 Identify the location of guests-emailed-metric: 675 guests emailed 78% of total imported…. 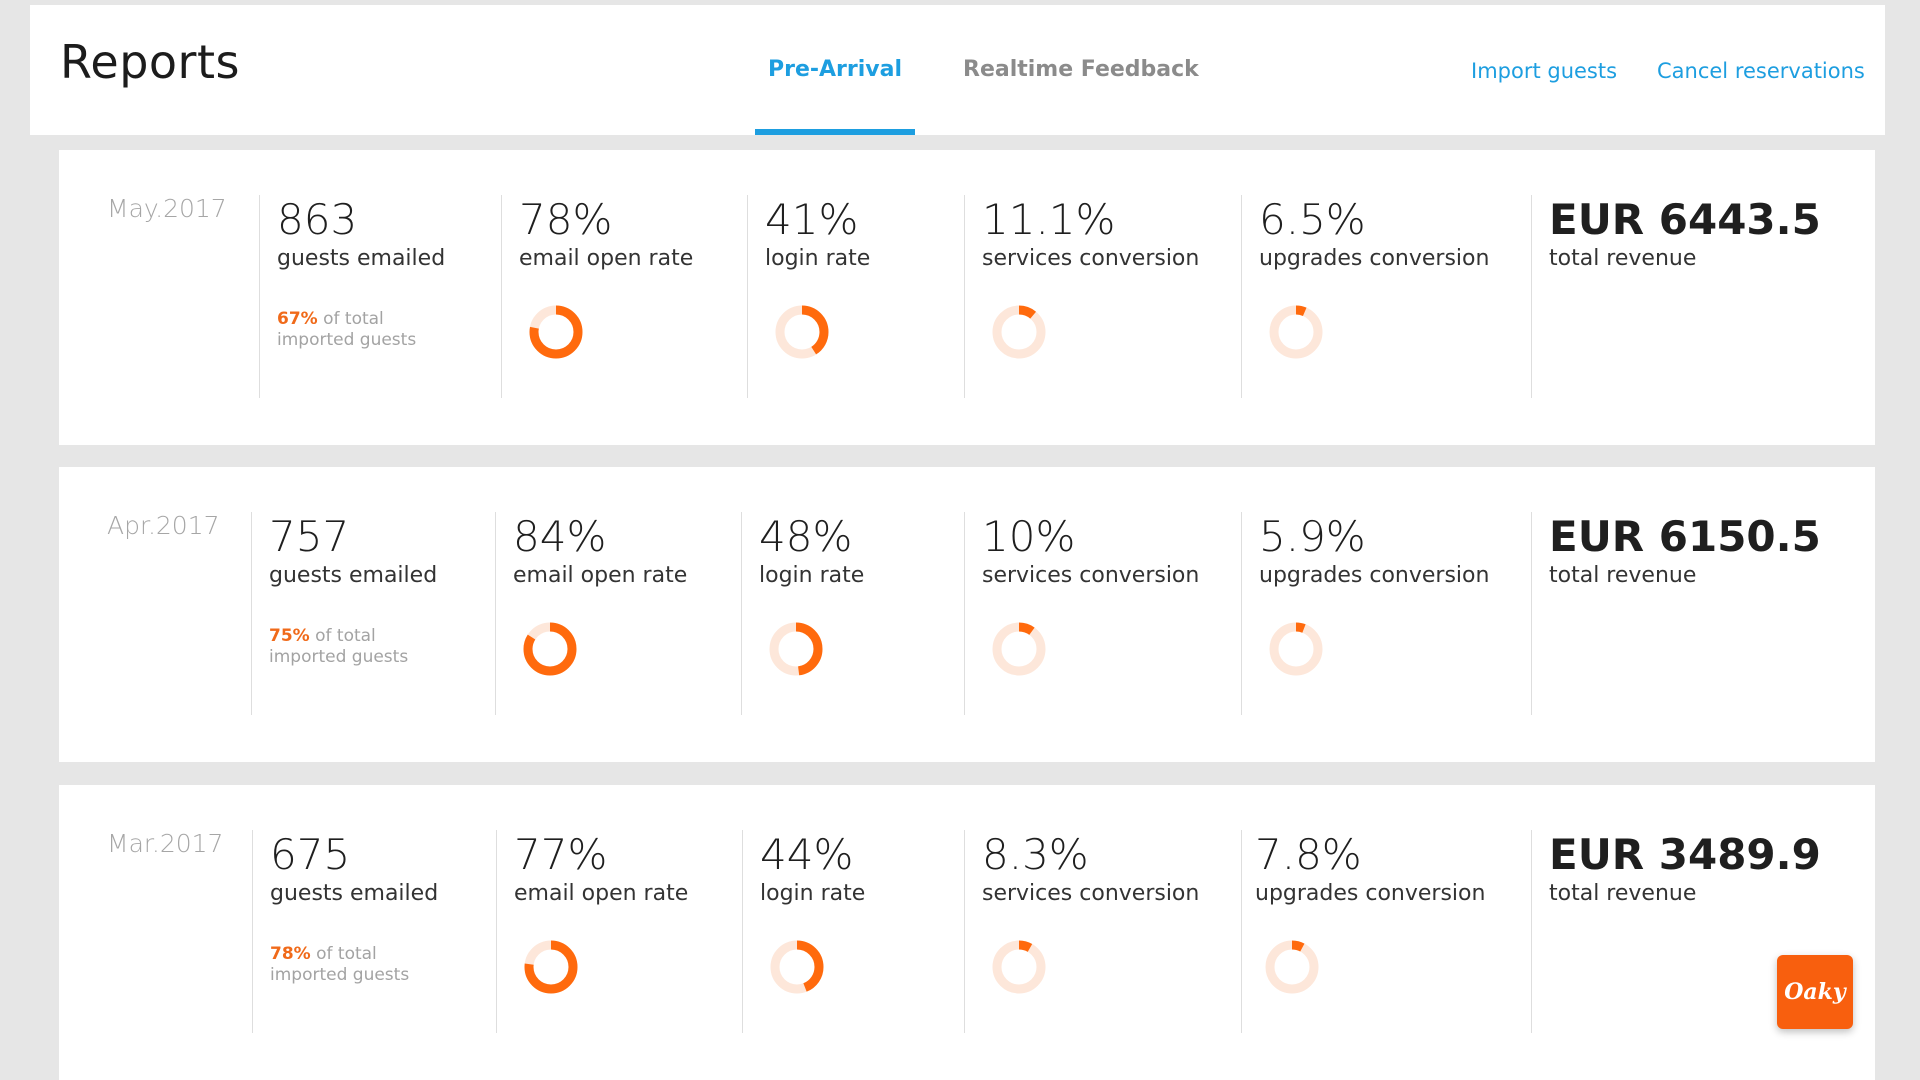
(355, 908).